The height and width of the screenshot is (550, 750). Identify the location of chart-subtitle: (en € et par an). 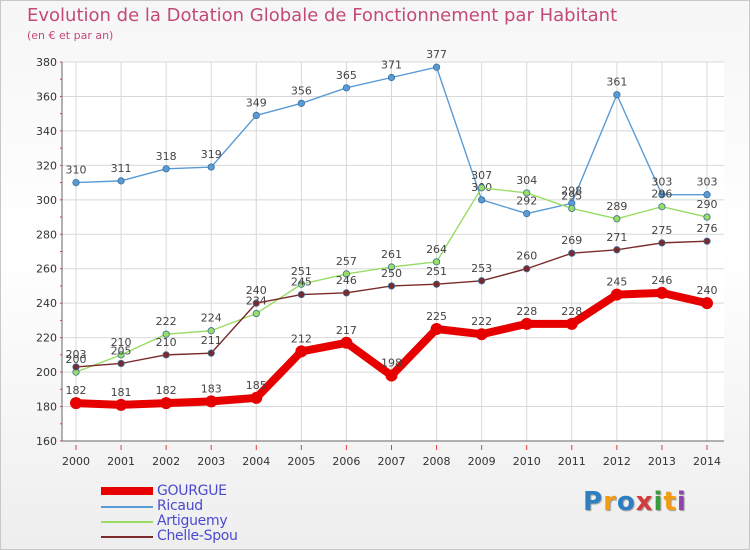
(70, 35).